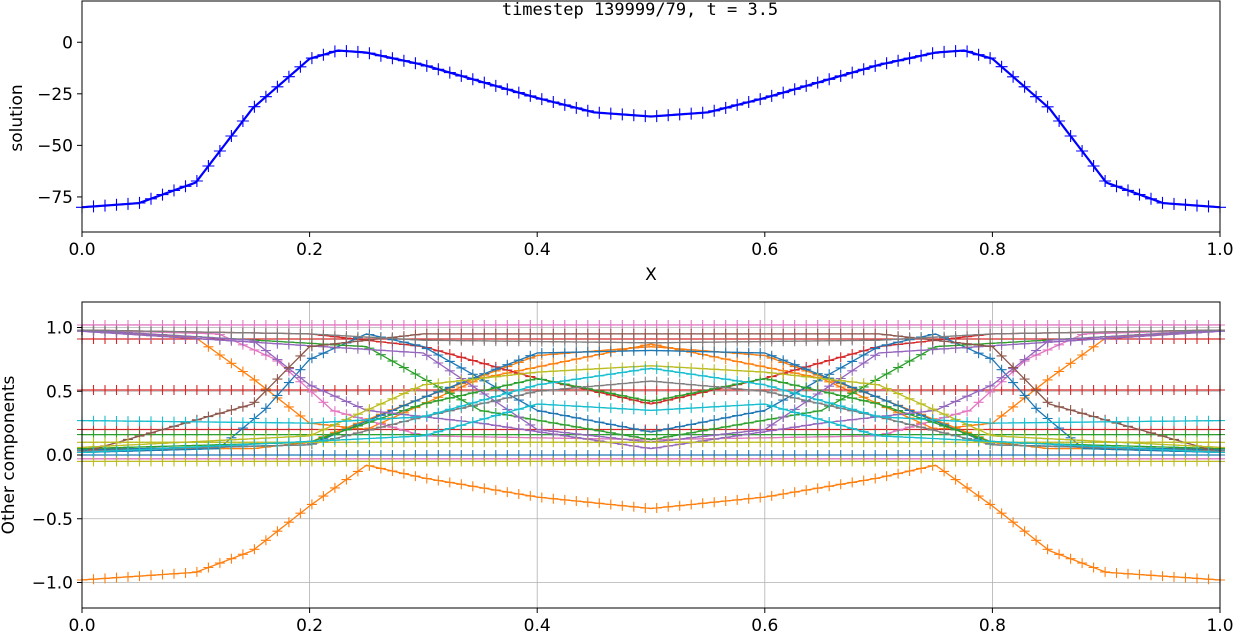 This screenshot has width=1233, height=634. Describe the element at coordinates (537, 250) in the screenshot. I see `solution-x-tick-label-2: 0.4` at that location.